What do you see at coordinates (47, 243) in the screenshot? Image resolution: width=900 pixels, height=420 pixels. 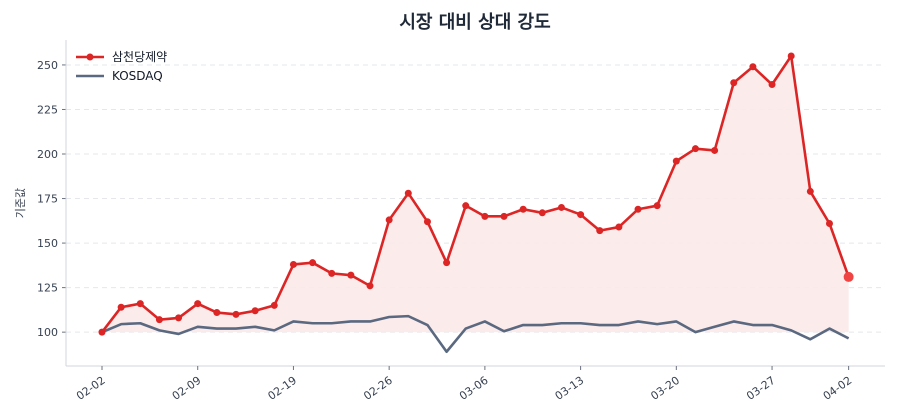 I see `y-tick-label: 150` at bounding box center [47, 243].